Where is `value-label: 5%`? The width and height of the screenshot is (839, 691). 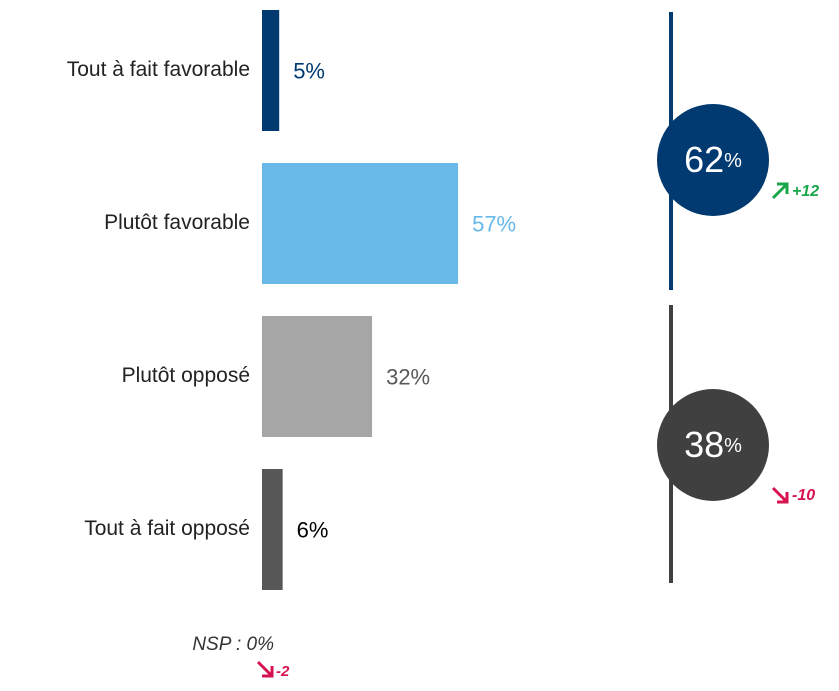 value-label: 5% is located at coordinates (309, 70).